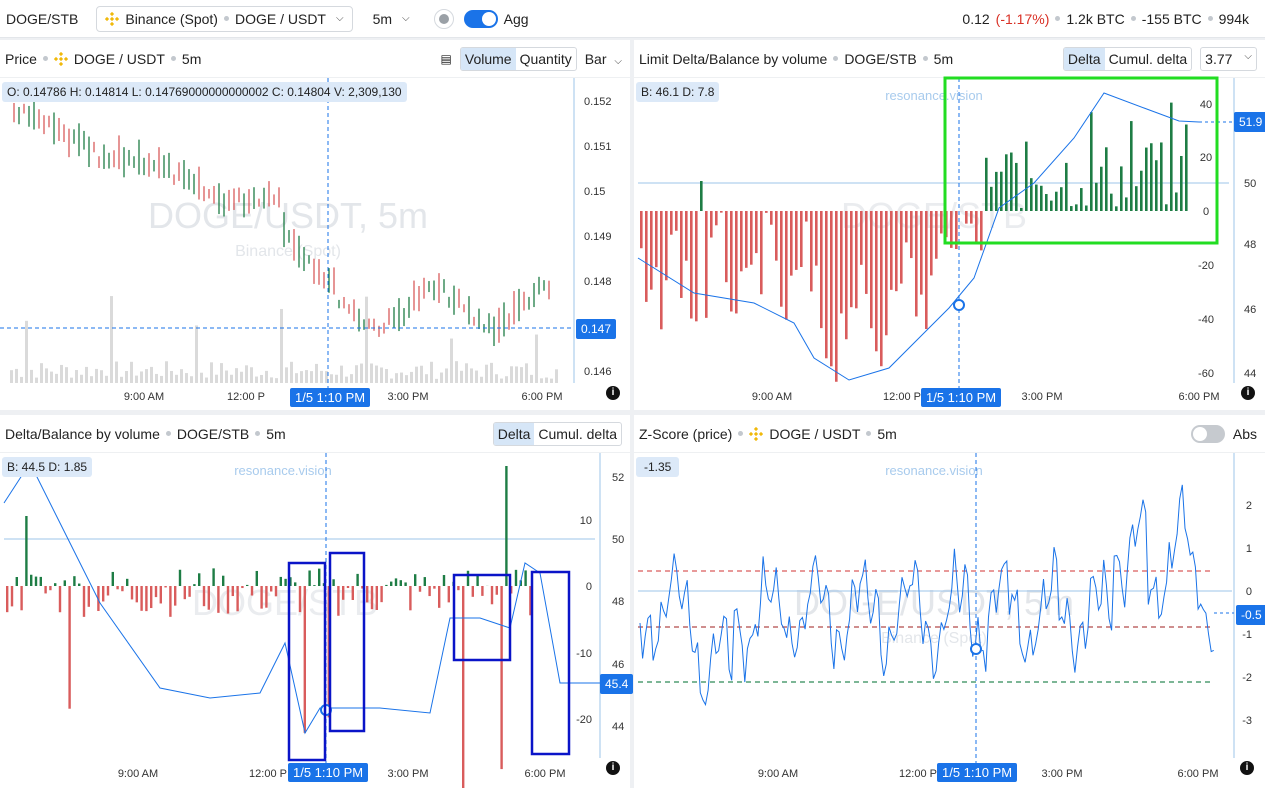 This screenshot has height=788, width=1265. I want to click on record-button, so click(443, 18).